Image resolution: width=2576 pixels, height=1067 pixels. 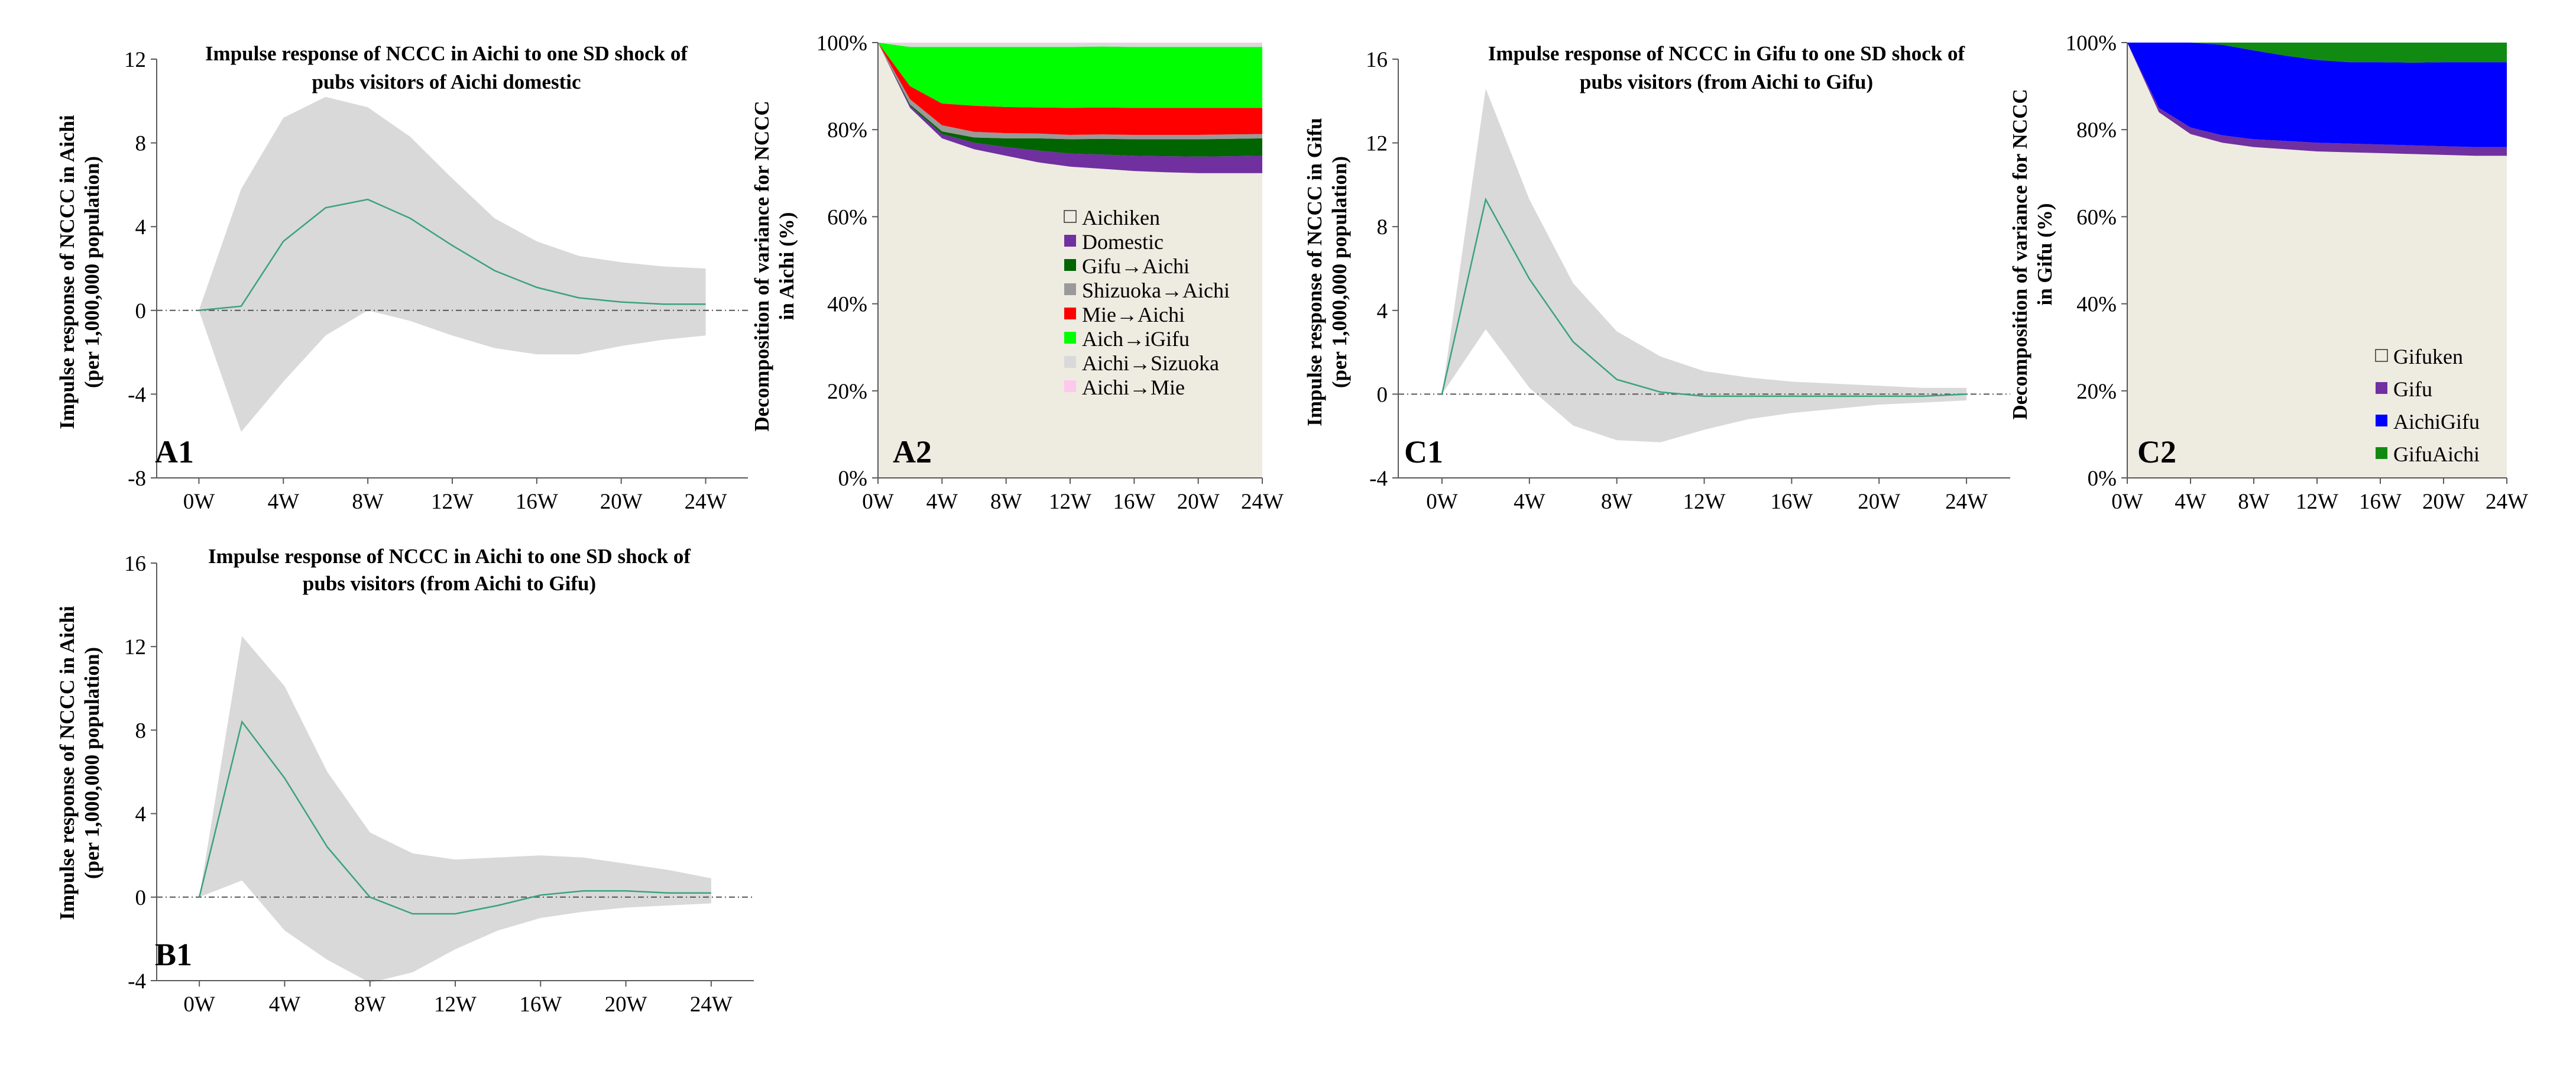 I want to click on panel-label: A2, so click(x=912, y=452).